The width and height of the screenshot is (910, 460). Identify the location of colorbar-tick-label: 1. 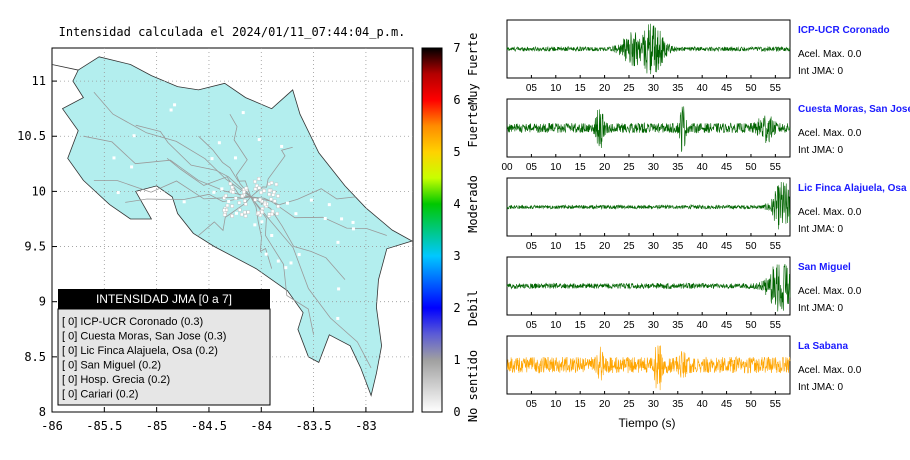
(456, 360).